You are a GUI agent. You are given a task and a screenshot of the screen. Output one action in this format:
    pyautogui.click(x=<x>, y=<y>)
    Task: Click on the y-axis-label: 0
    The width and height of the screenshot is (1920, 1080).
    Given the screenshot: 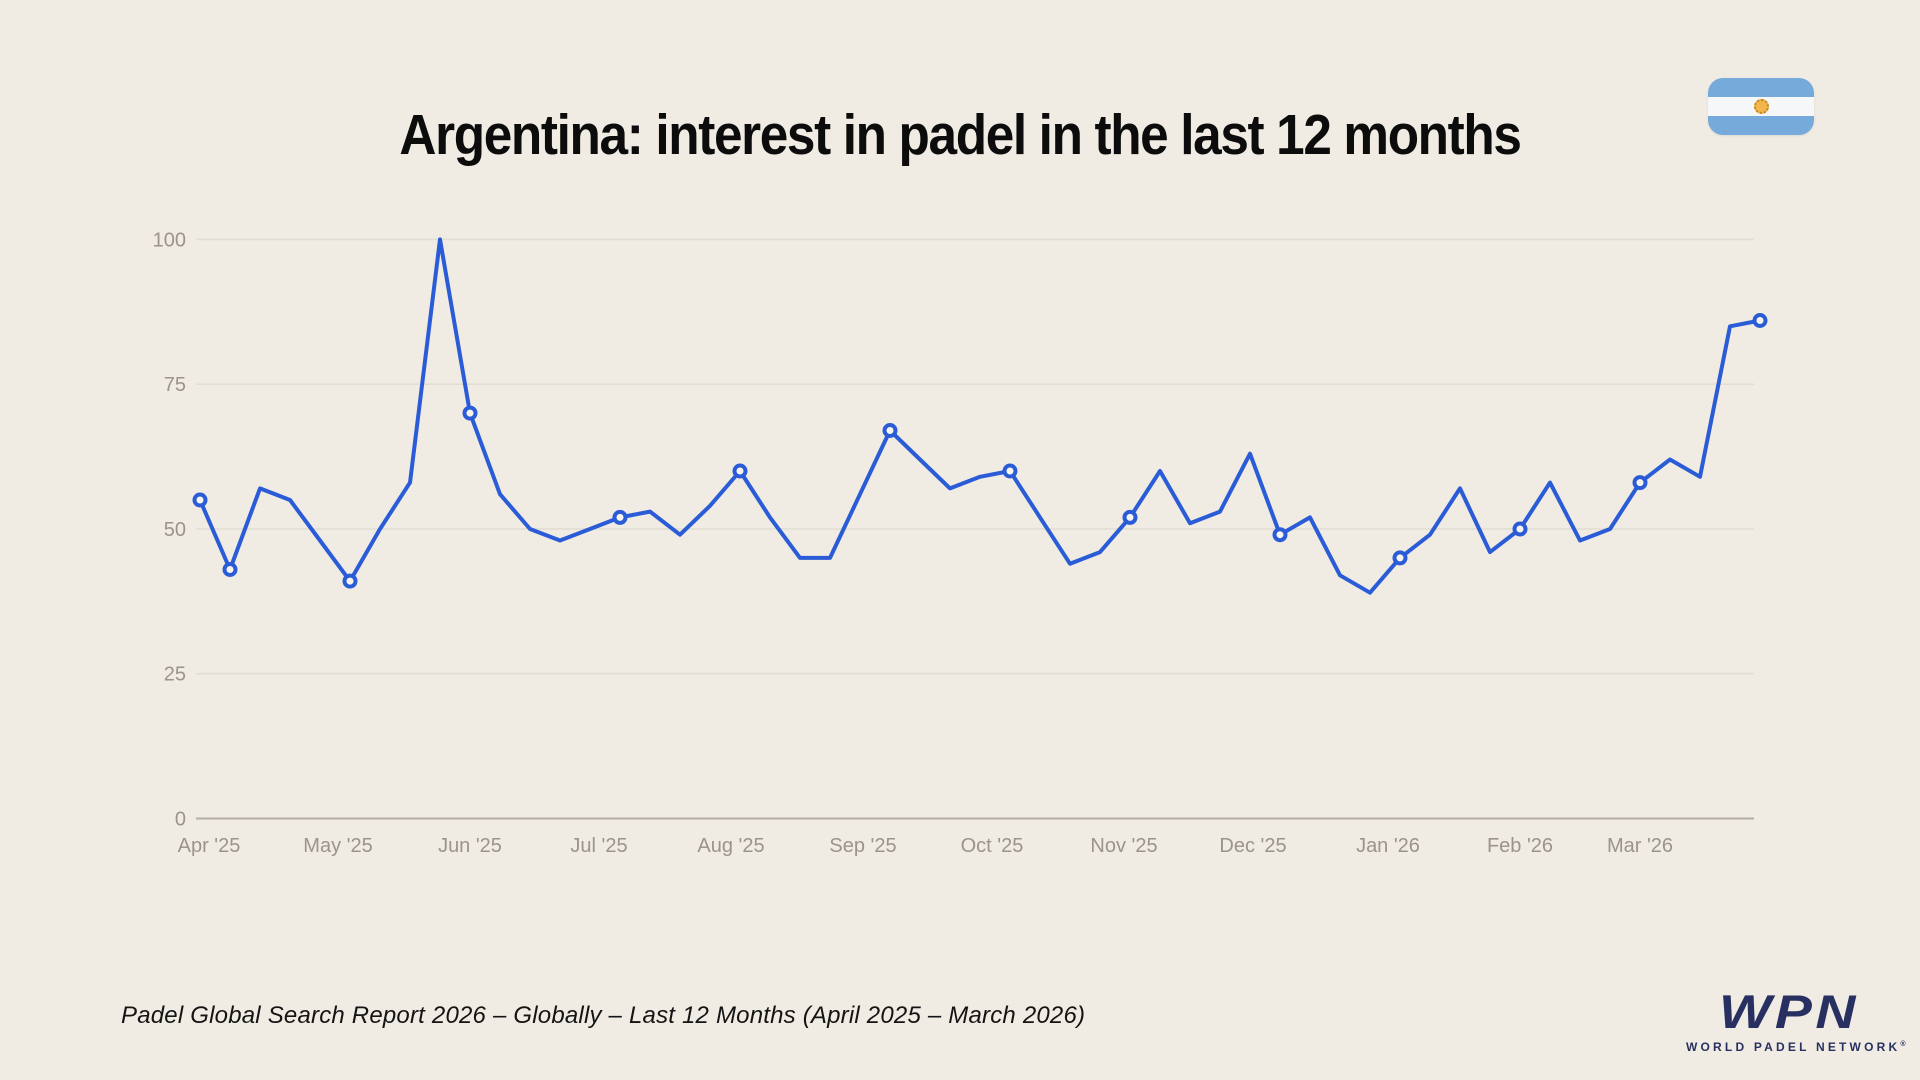 What is the action you would take?
    pyautogui.click(x=180, y=820)
    